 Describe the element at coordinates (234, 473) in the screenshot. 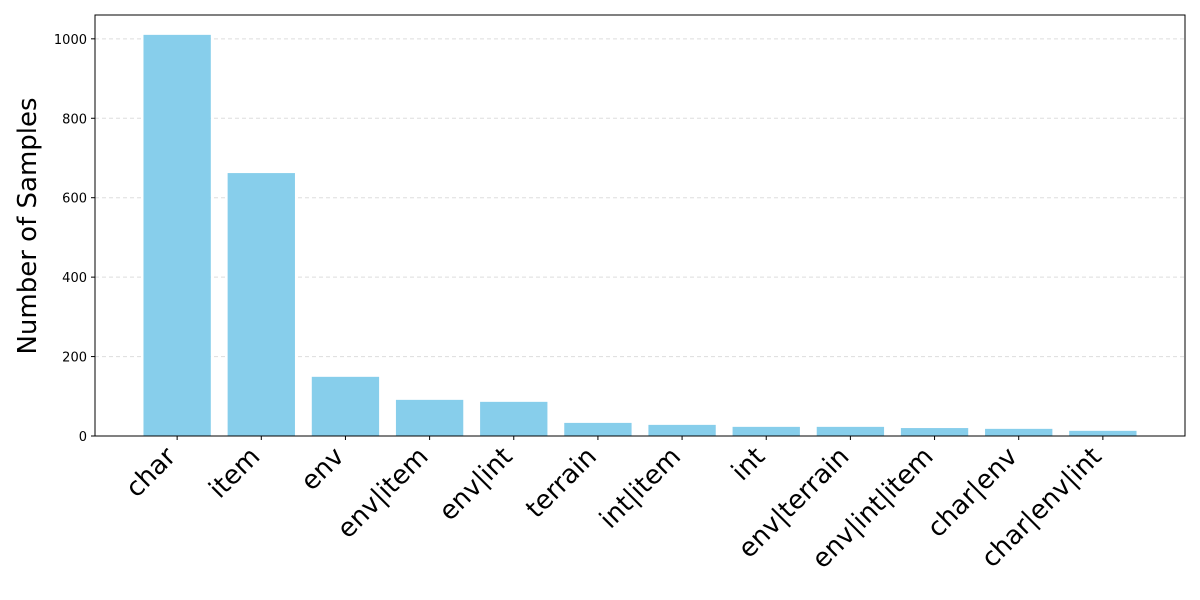

I see `x-tick-label: item` at that location.